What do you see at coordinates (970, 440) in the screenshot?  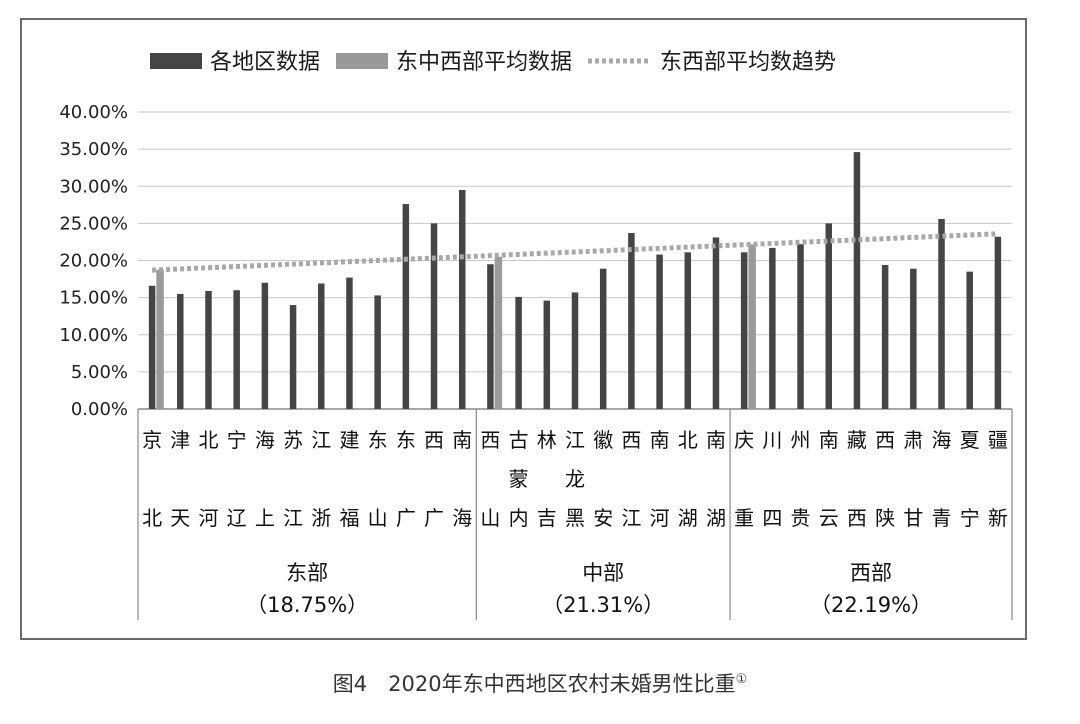 I see `province-label-char: 夏` at bounding box center [970, 440].